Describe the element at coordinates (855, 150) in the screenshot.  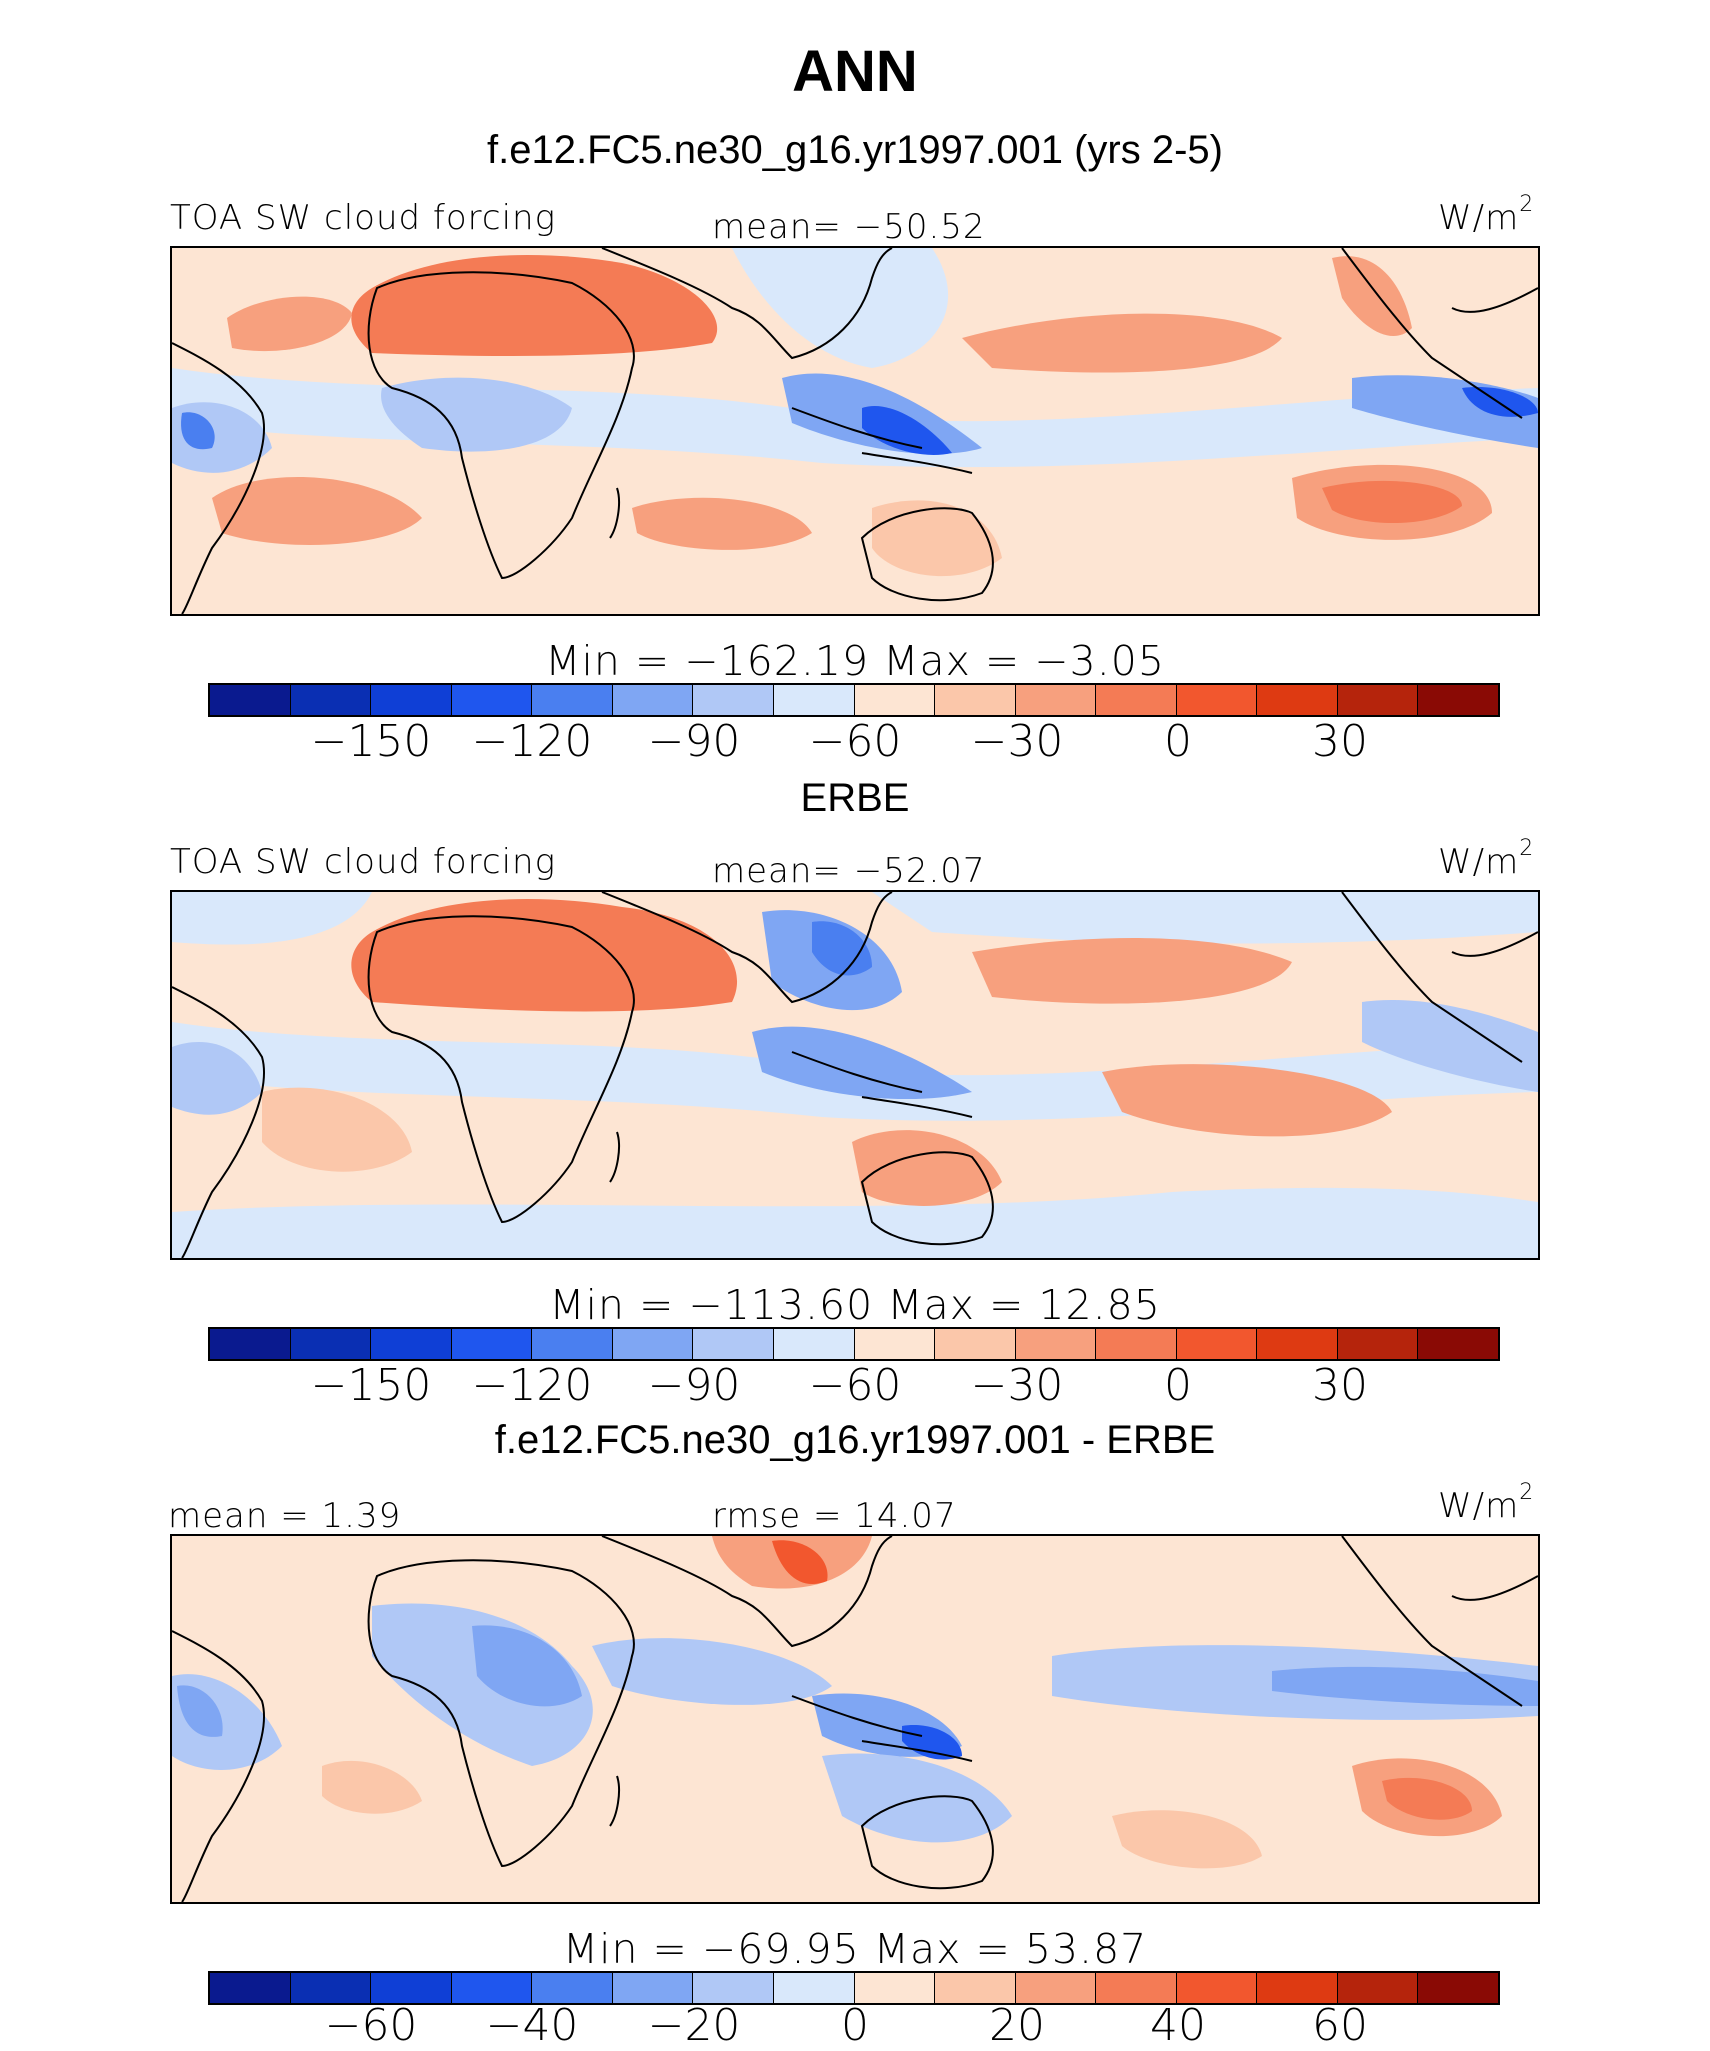
I see `panel-1-heading: f.e12.FC5.ne30_g16.yr1997.001 (yrs 2-5)` at that location.